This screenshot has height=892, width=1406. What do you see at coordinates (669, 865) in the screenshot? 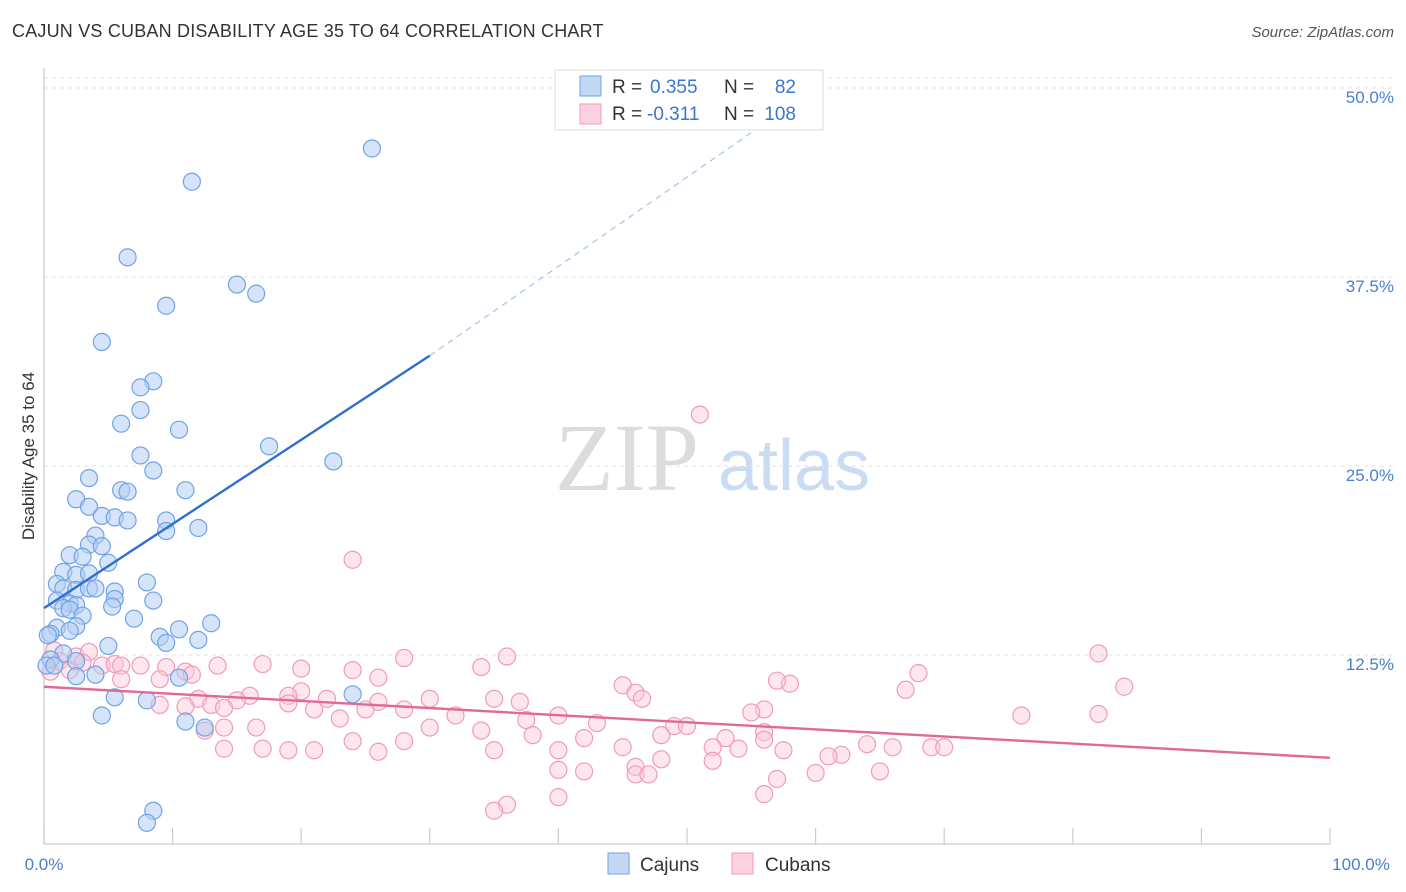
I see `bottom-legend-cajuns: Cajuns` at bounding box center [669, 865].